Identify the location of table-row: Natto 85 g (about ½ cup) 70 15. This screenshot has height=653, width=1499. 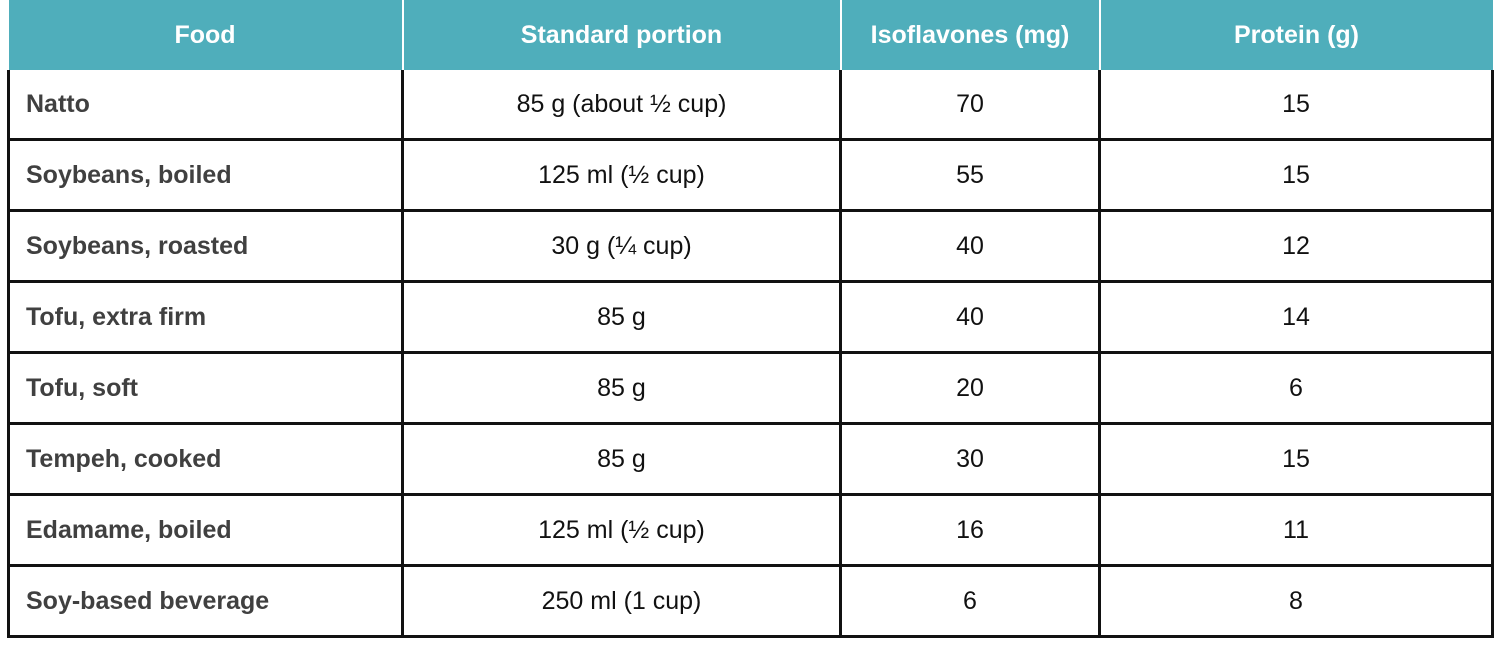
(750, 105).